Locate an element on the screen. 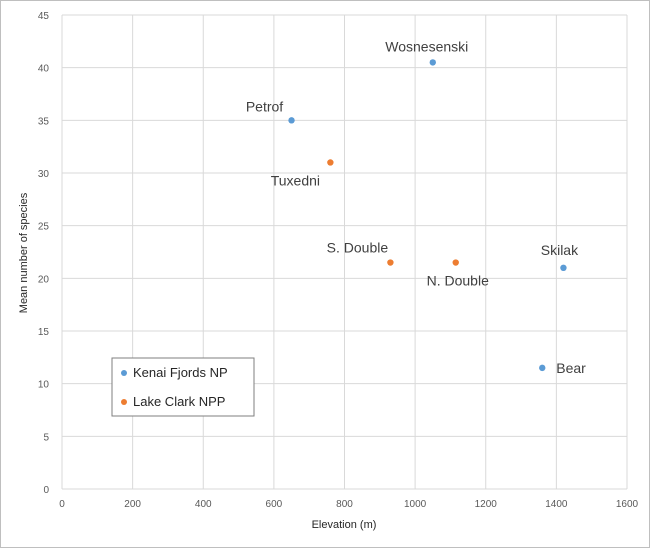 Image resolution: width=650 pixels, height=549 pixels. y-axis-title: Mean number of species is located at coordinates (24, 252).